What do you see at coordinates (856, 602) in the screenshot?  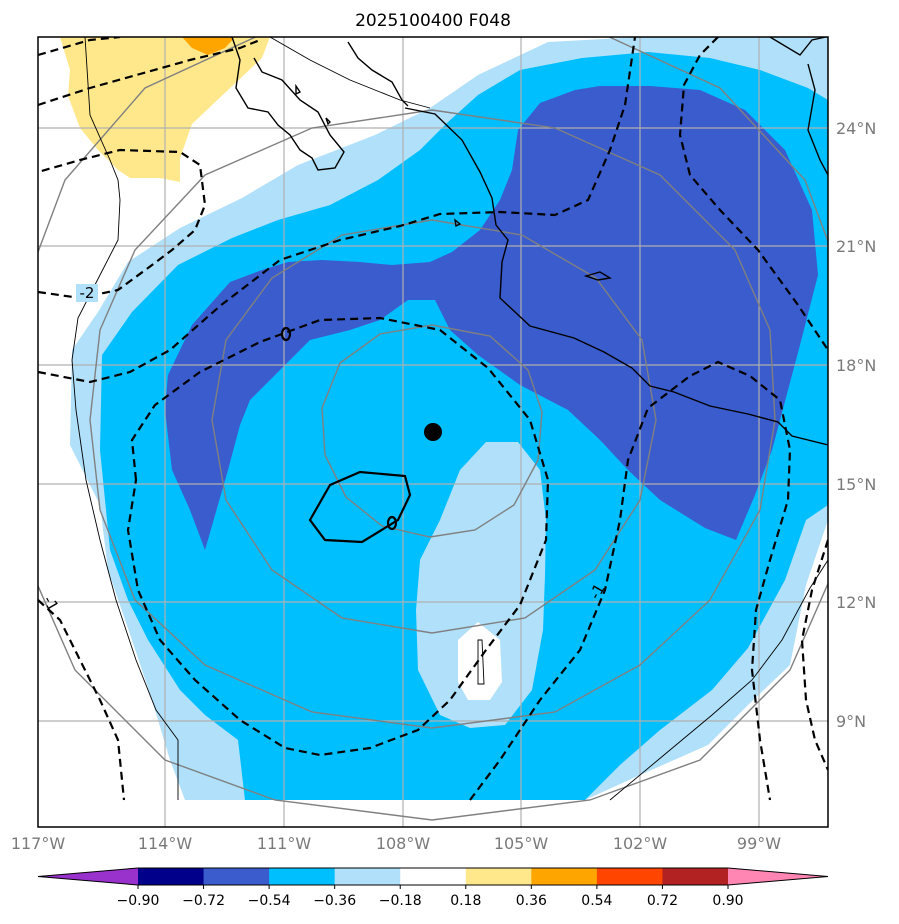 I see `lat-label: 12°N` at bounding box center [856, 602].